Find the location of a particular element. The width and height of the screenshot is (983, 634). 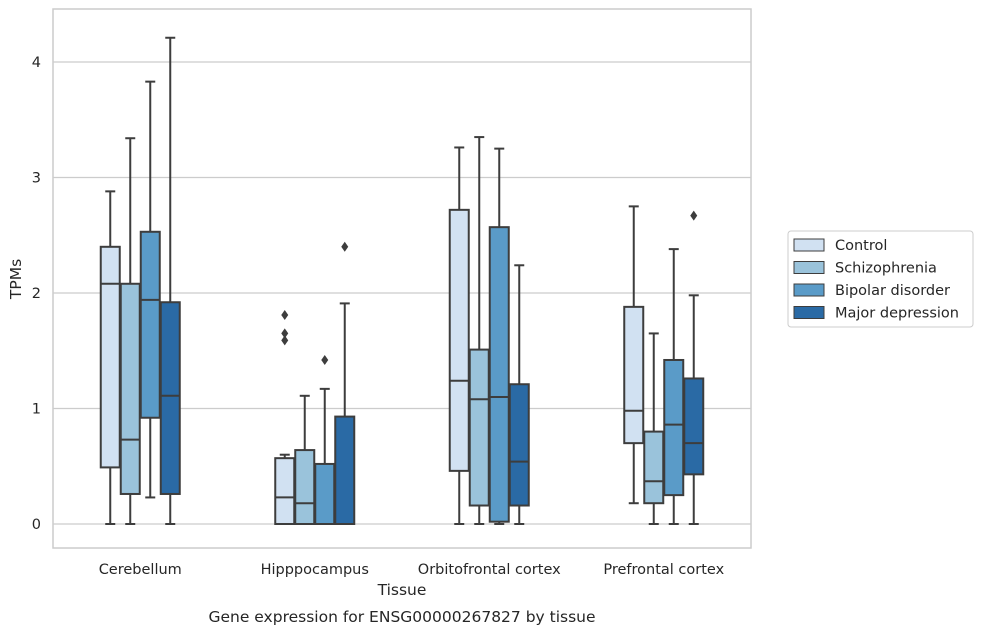

legend-frame is located at coordinates (880, 279).